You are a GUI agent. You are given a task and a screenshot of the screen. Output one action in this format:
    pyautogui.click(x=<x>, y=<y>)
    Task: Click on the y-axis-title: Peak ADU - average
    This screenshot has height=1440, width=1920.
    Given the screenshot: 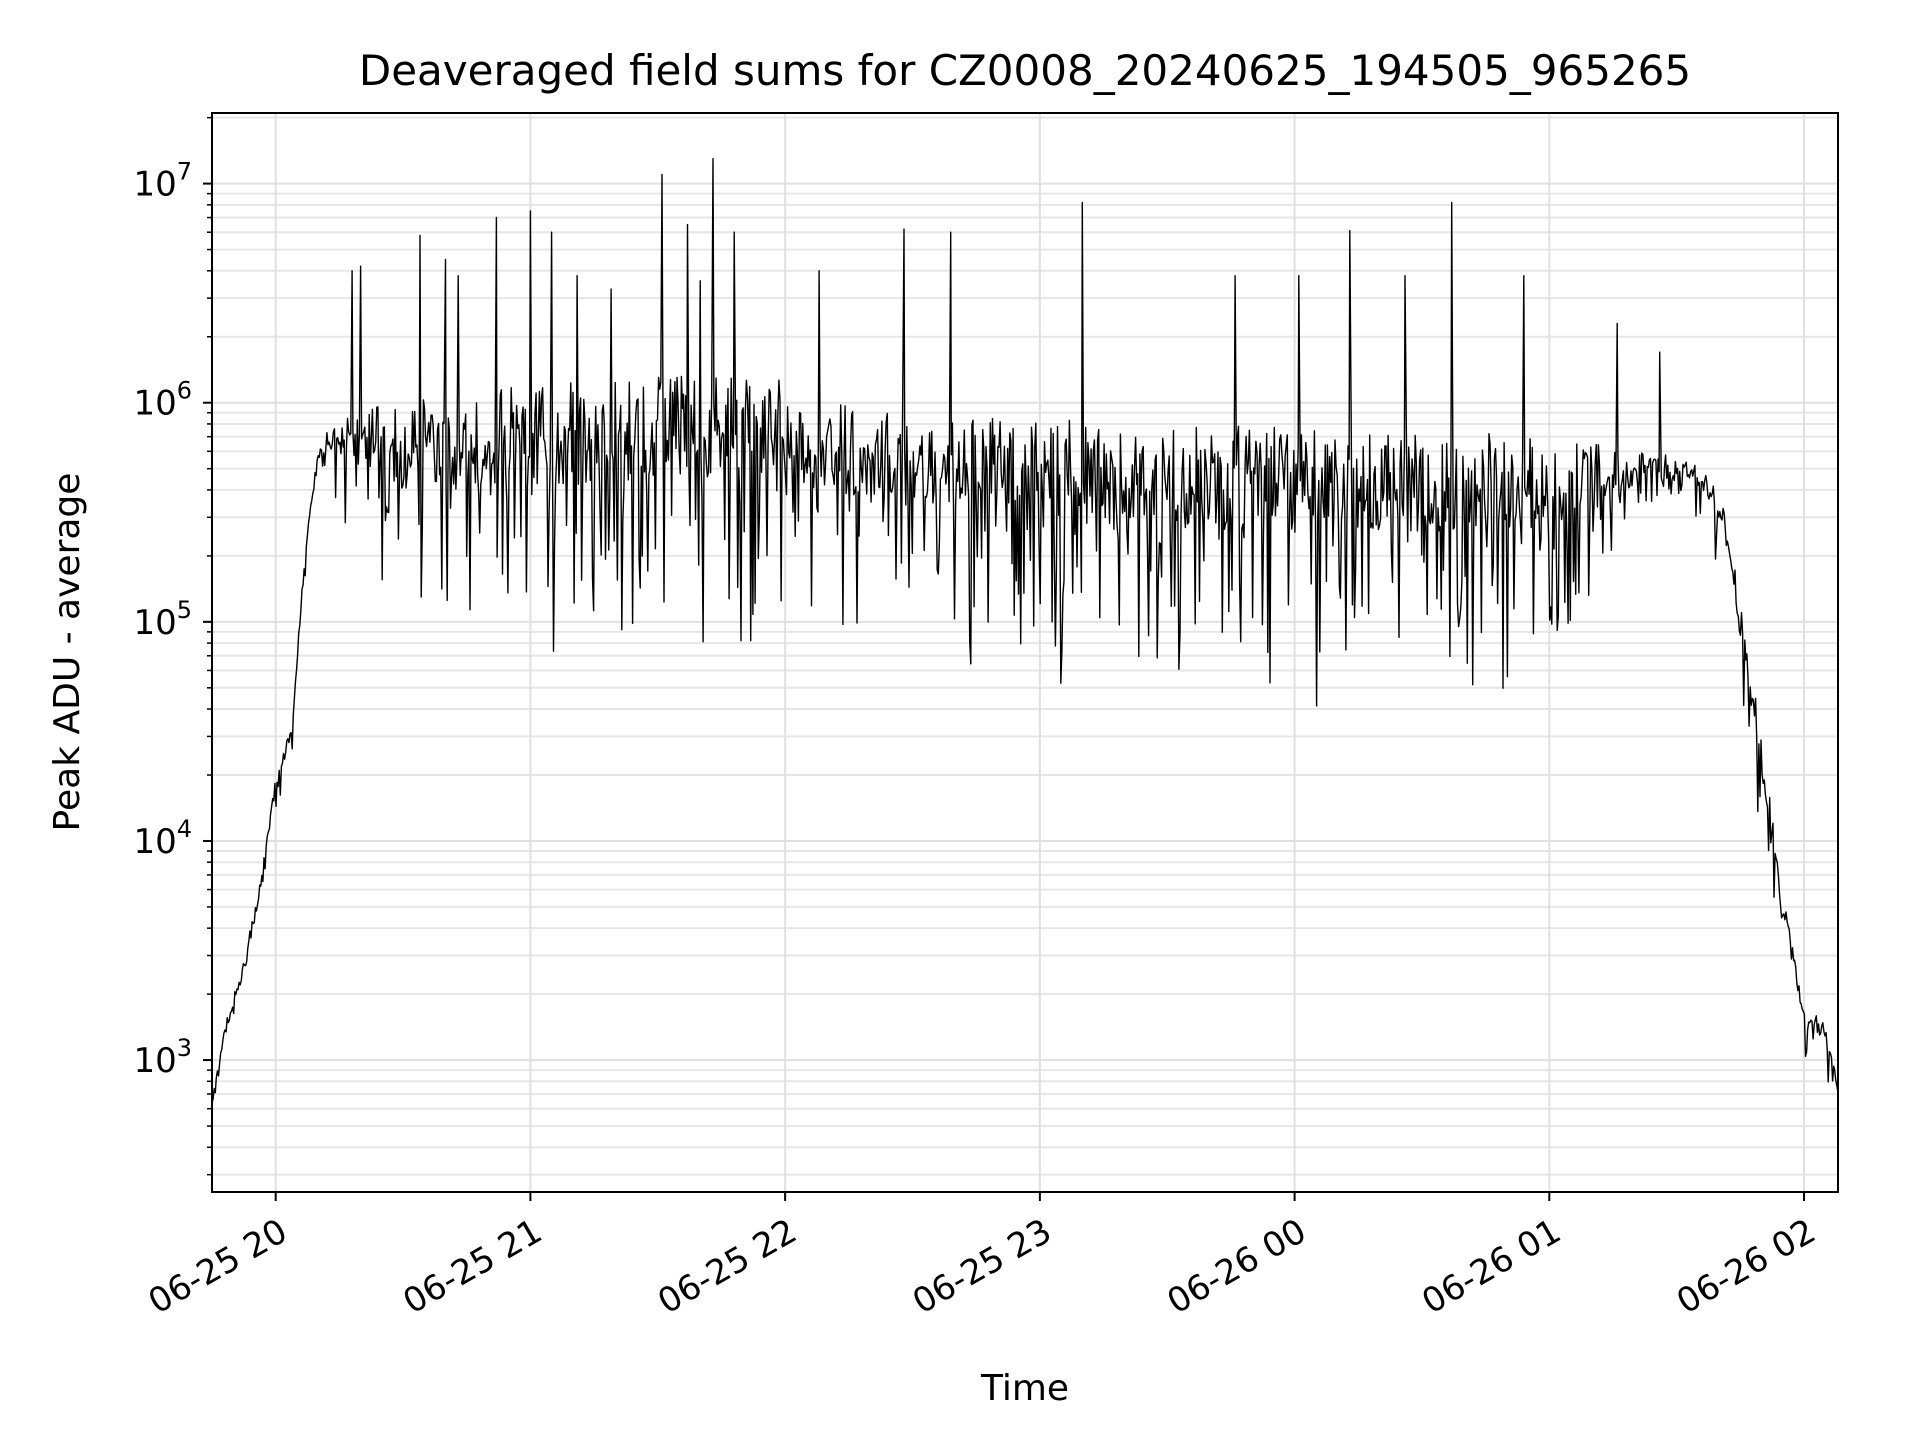 What is the action you would take?
    pyautogui.click(x=67, y=652)
    